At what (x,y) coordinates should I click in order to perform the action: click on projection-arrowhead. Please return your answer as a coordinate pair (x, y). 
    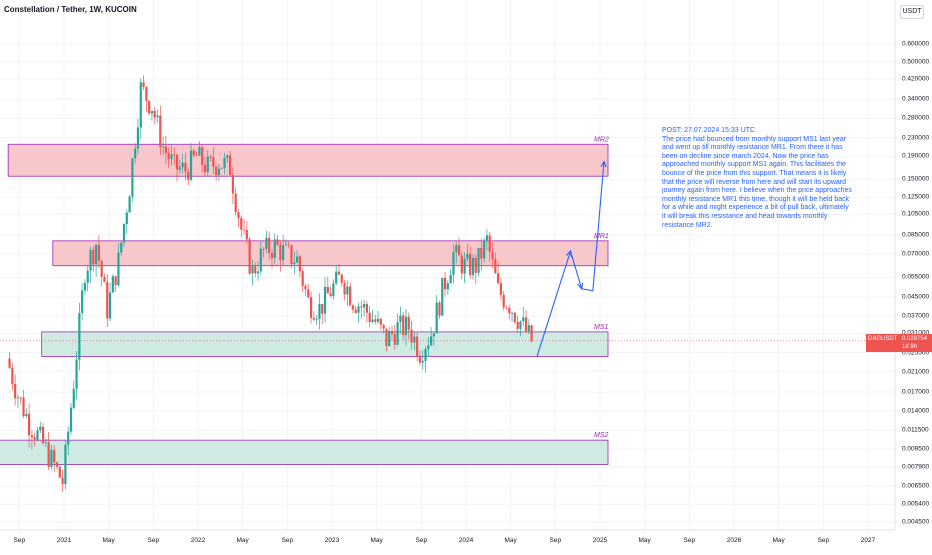
    Looking at the image, I should click on (580, 286).